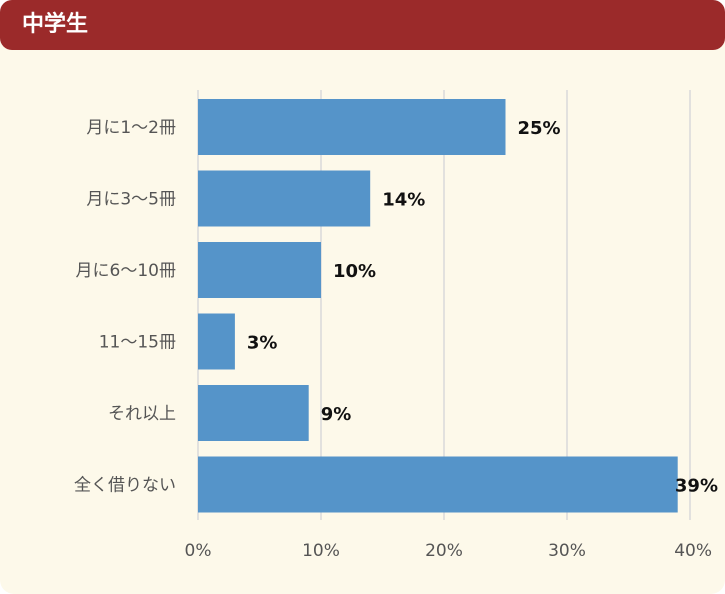  I want to click on category-label: 月に6〜10冊, so click(126, 271).